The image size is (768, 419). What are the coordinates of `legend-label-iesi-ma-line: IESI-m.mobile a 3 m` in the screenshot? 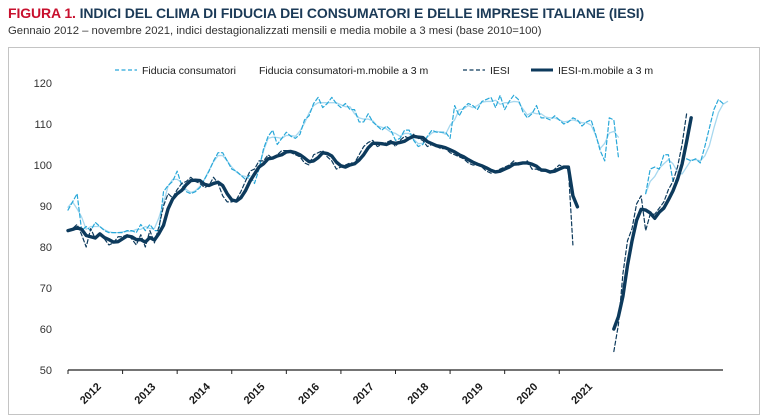 It's located at (605, 71).